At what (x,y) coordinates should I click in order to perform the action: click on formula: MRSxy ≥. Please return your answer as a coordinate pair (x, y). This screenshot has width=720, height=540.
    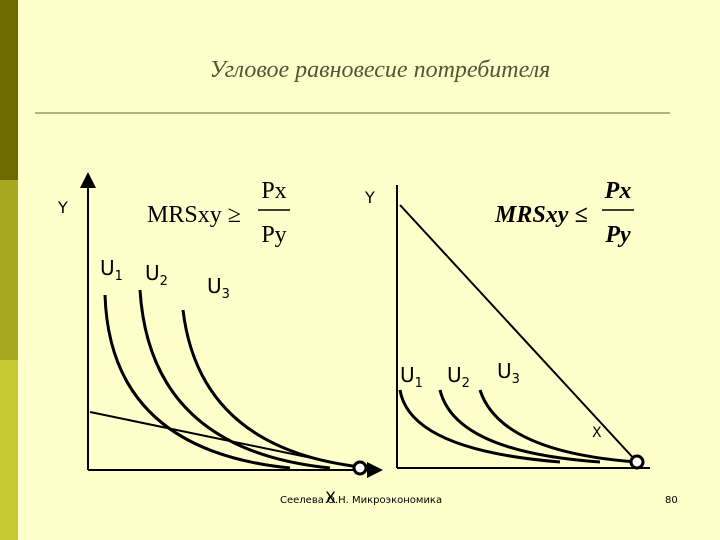
    Looking at the image, I should click on (194, 215).